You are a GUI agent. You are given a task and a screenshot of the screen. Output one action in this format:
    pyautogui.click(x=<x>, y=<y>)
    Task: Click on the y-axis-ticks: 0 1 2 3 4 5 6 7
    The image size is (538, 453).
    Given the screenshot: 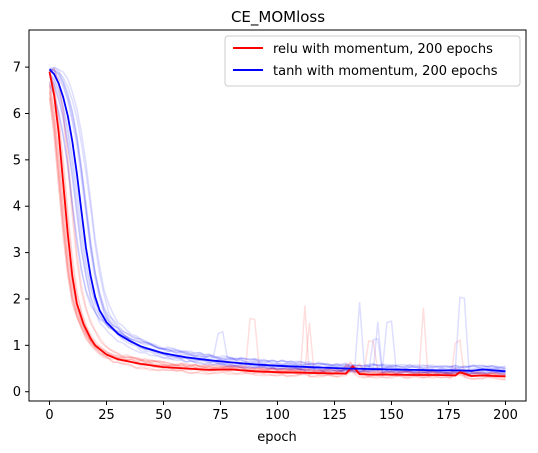 What is the action you would take?
    pyautogui.click(x=21, y=230)
    